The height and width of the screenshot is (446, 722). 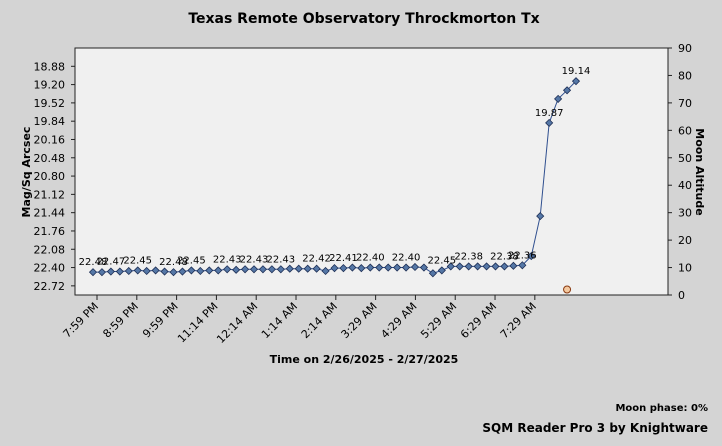 I want to click on y-tick-label: 19.52, so click(x=50, y=103).